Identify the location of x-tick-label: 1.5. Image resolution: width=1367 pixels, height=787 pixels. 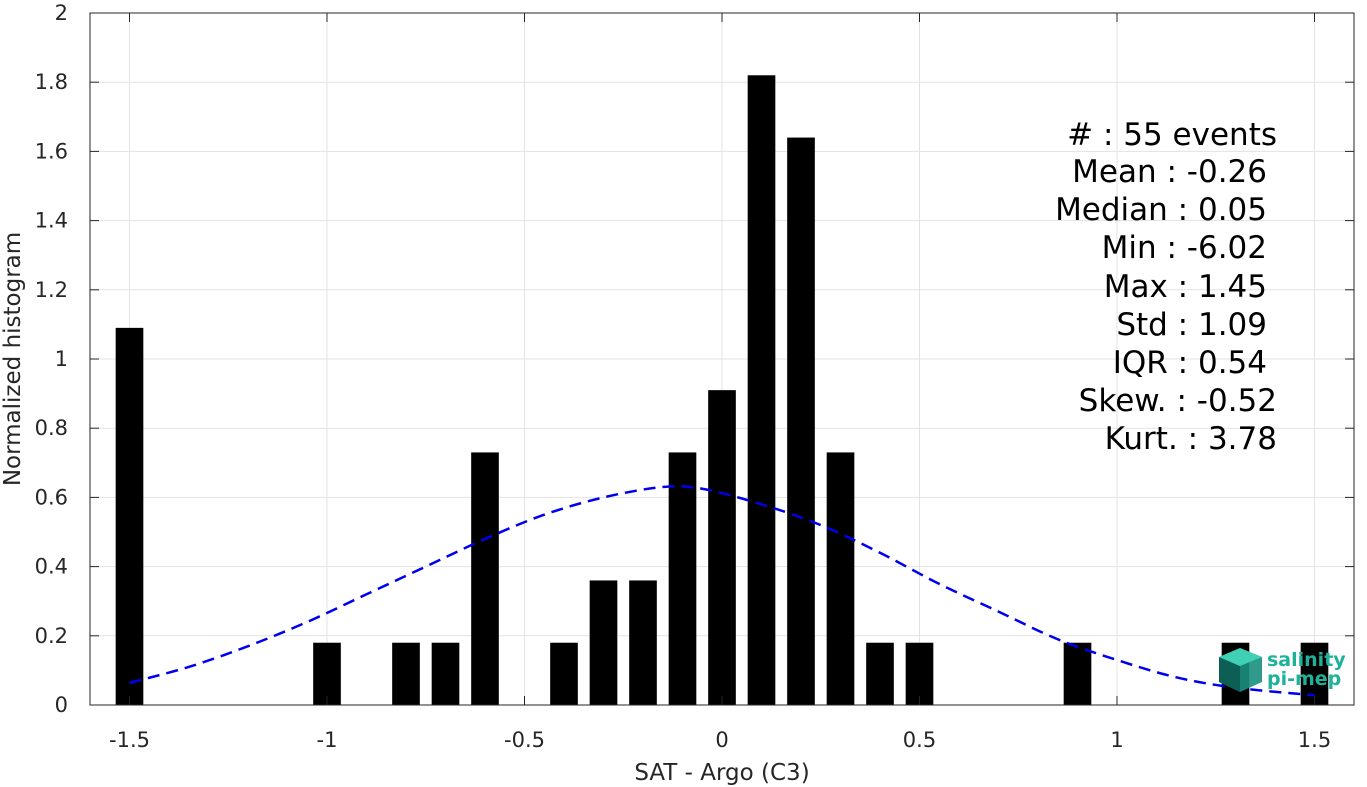
(1314, 740).